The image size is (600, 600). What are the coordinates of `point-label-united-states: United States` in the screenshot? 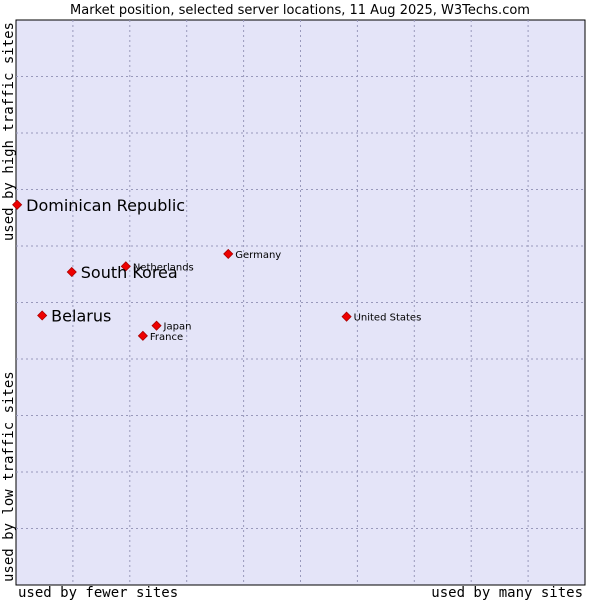 It's located at (388, 318).